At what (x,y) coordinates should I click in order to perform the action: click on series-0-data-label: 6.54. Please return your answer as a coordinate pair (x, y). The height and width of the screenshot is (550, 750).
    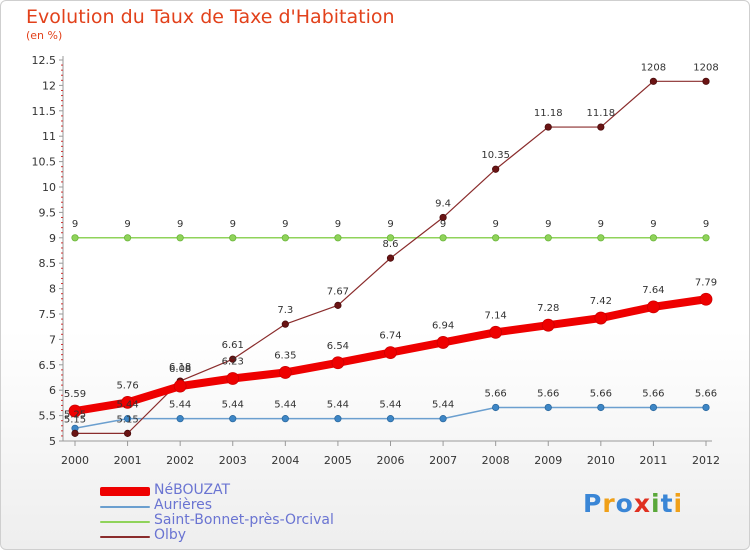
    Looking at the image, I should click on (338, 346).